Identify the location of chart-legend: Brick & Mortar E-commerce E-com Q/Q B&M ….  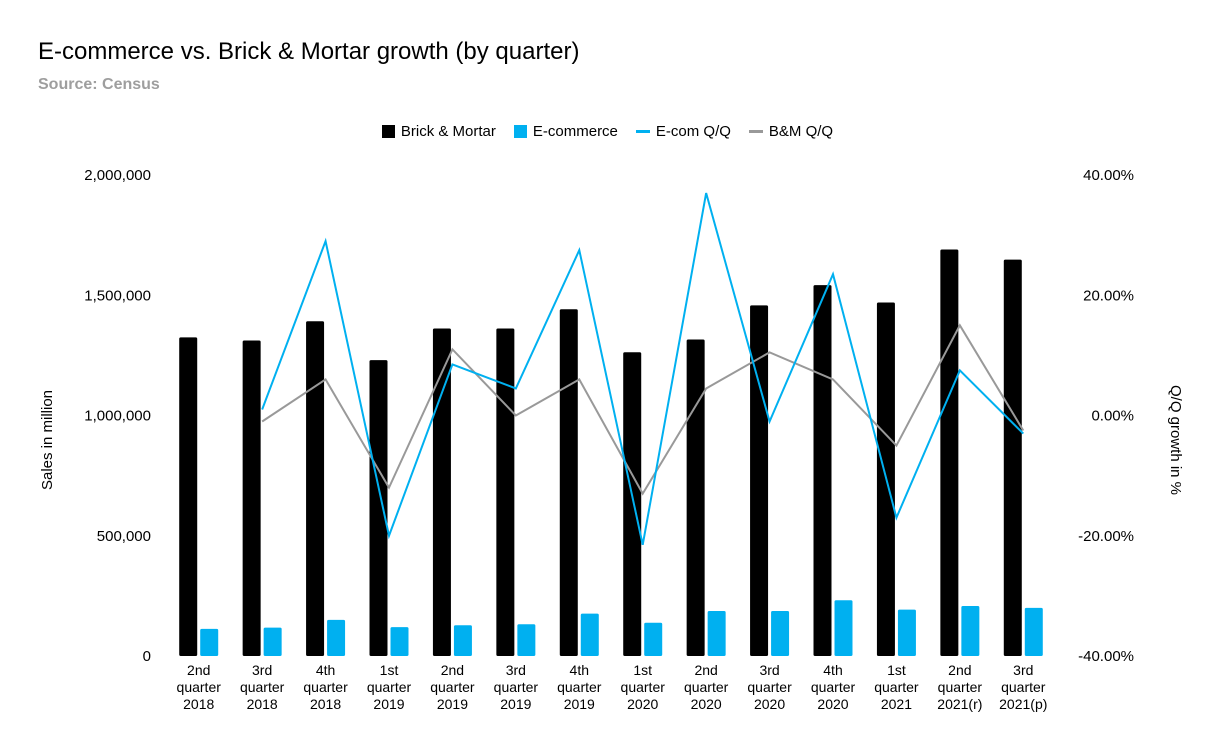
(607, 131).